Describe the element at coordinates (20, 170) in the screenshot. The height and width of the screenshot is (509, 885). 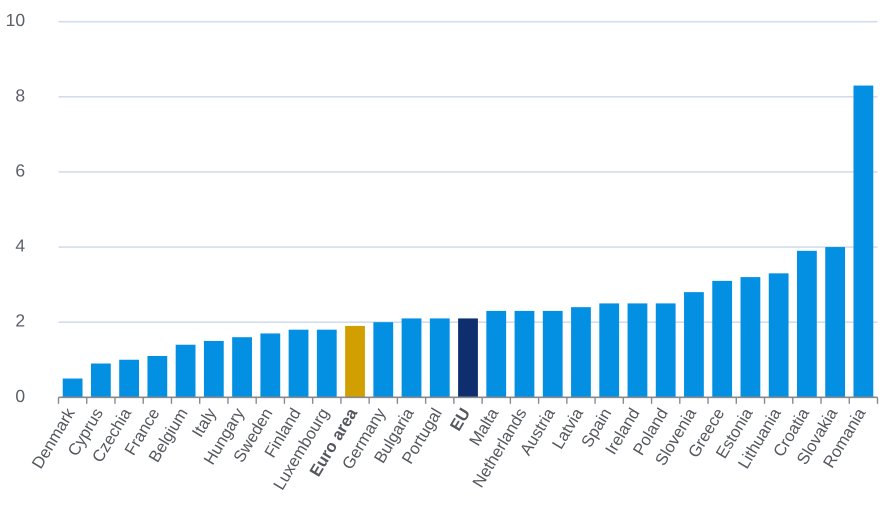
I see `svg-text: 6` at that location.